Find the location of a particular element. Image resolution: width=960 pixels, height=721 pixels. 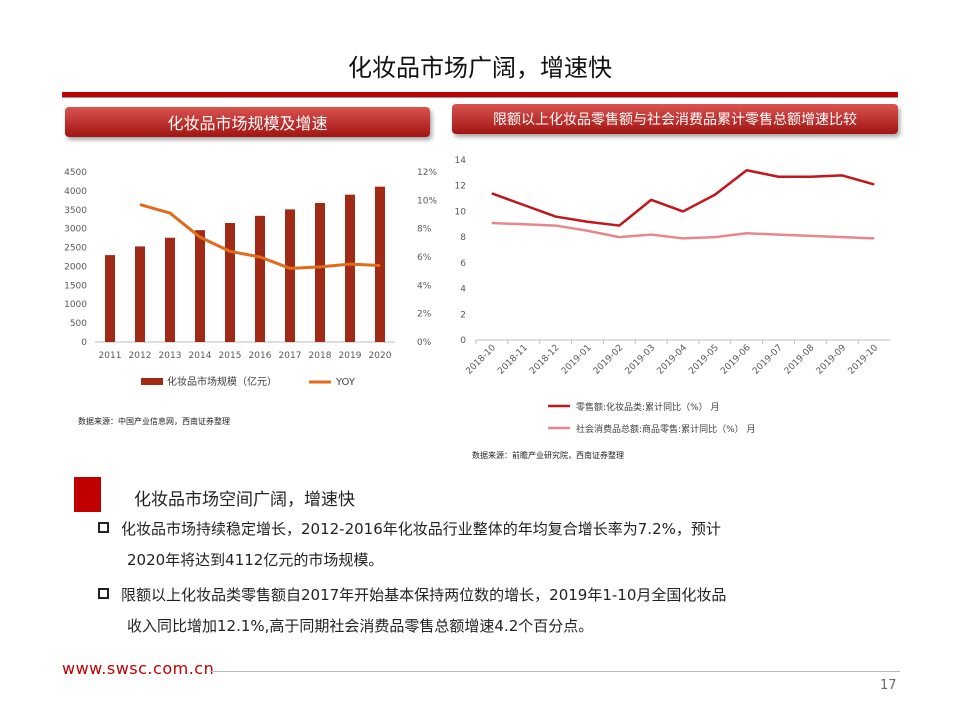

y-left-tick-label: 3000 is located at coordinates (75, 230).